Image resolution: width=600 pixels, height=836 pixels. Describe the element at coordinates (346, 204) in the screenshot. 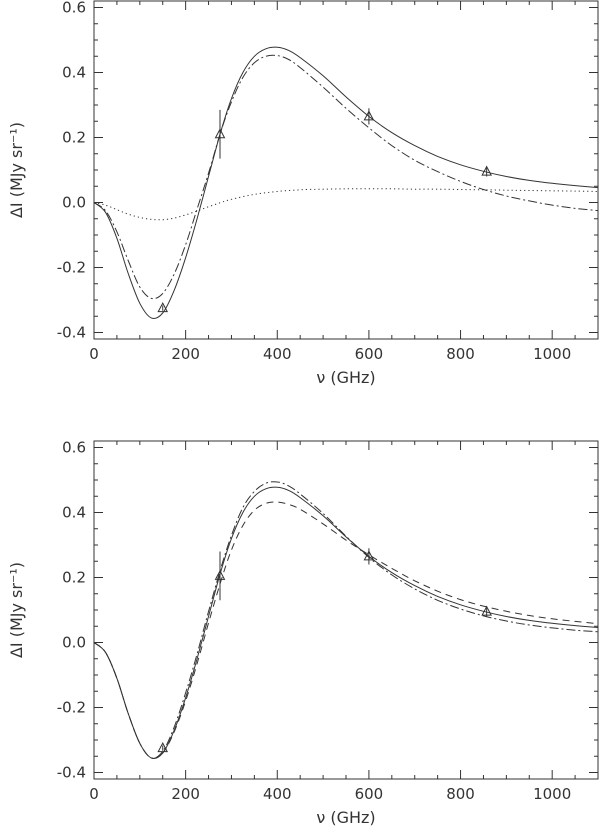

I see `series-line-dotted` at that location.